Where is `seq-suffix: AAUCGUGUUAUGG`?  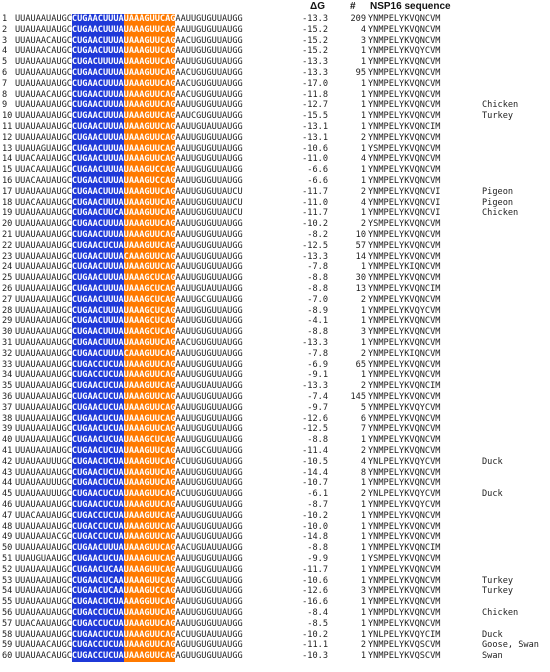
seq-suffix: AAUCGUGUUAUGG is located at coordinates (209, 116).